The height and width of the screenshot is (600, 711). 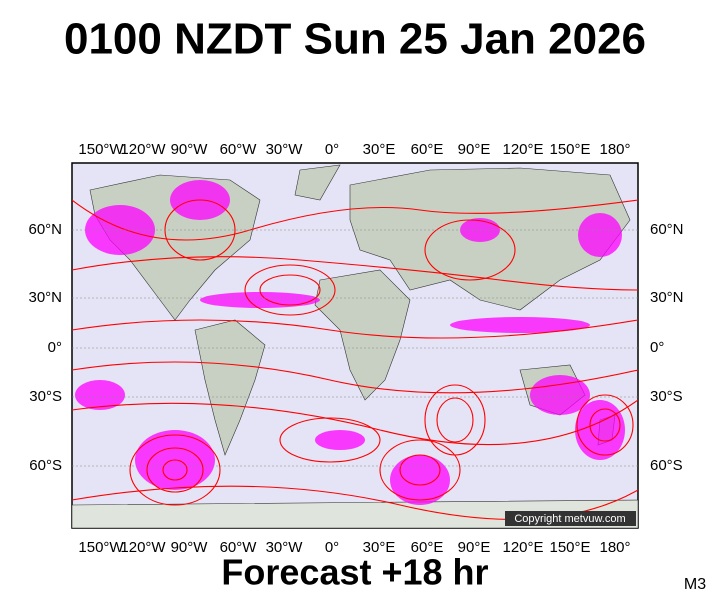 I want to click on lon-label-bottom: 60°E, so click(x=427, y=547).